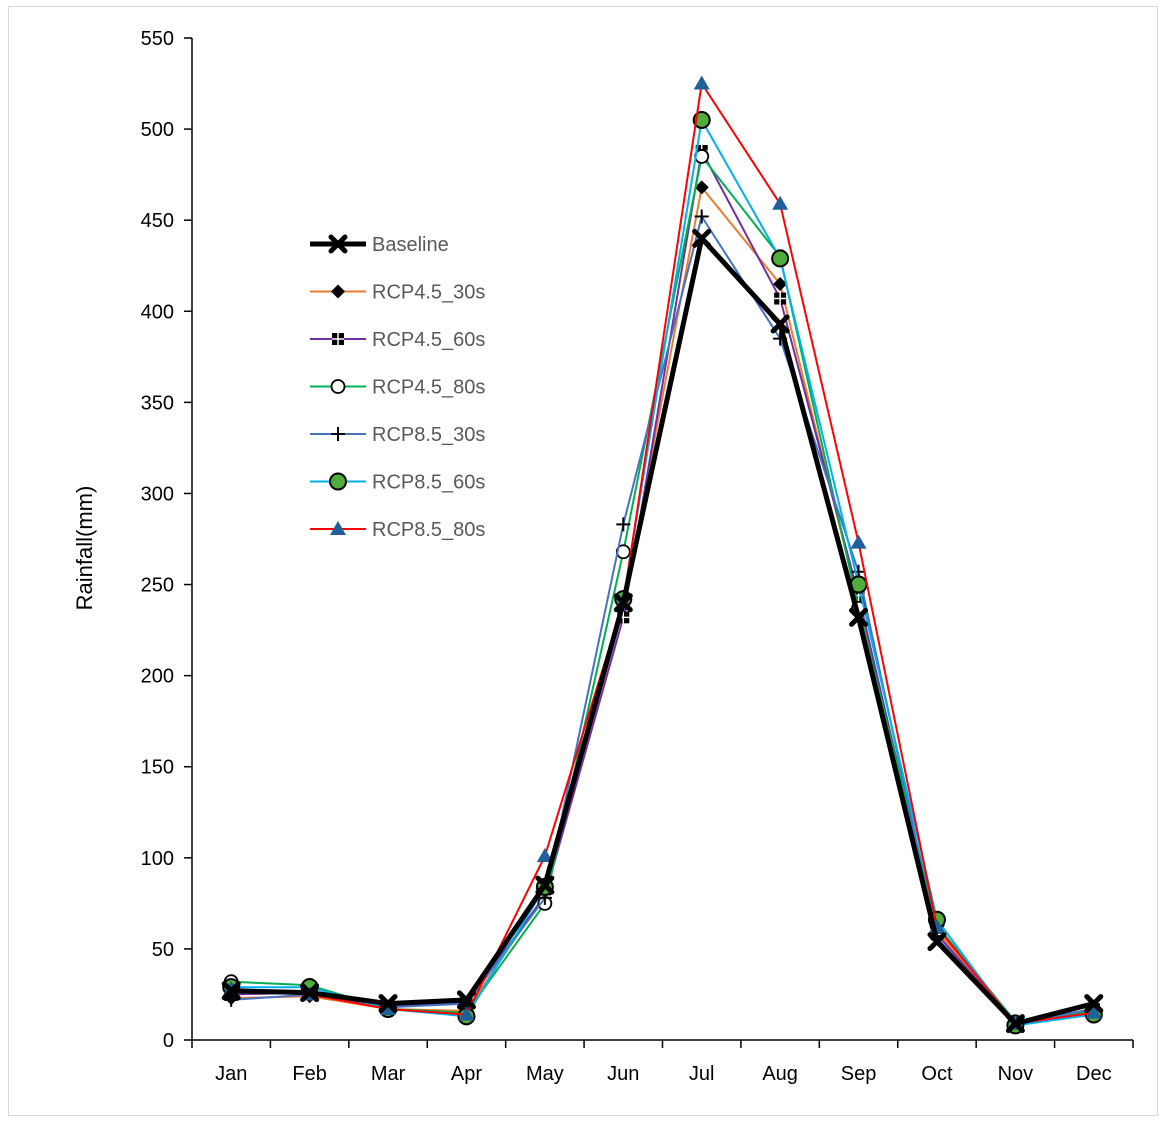 This screenshot has height=1139, width=1168. Describe the element at coordinates (157, 859) in the screenshot. I see `y-tick-label: 100` at that location.